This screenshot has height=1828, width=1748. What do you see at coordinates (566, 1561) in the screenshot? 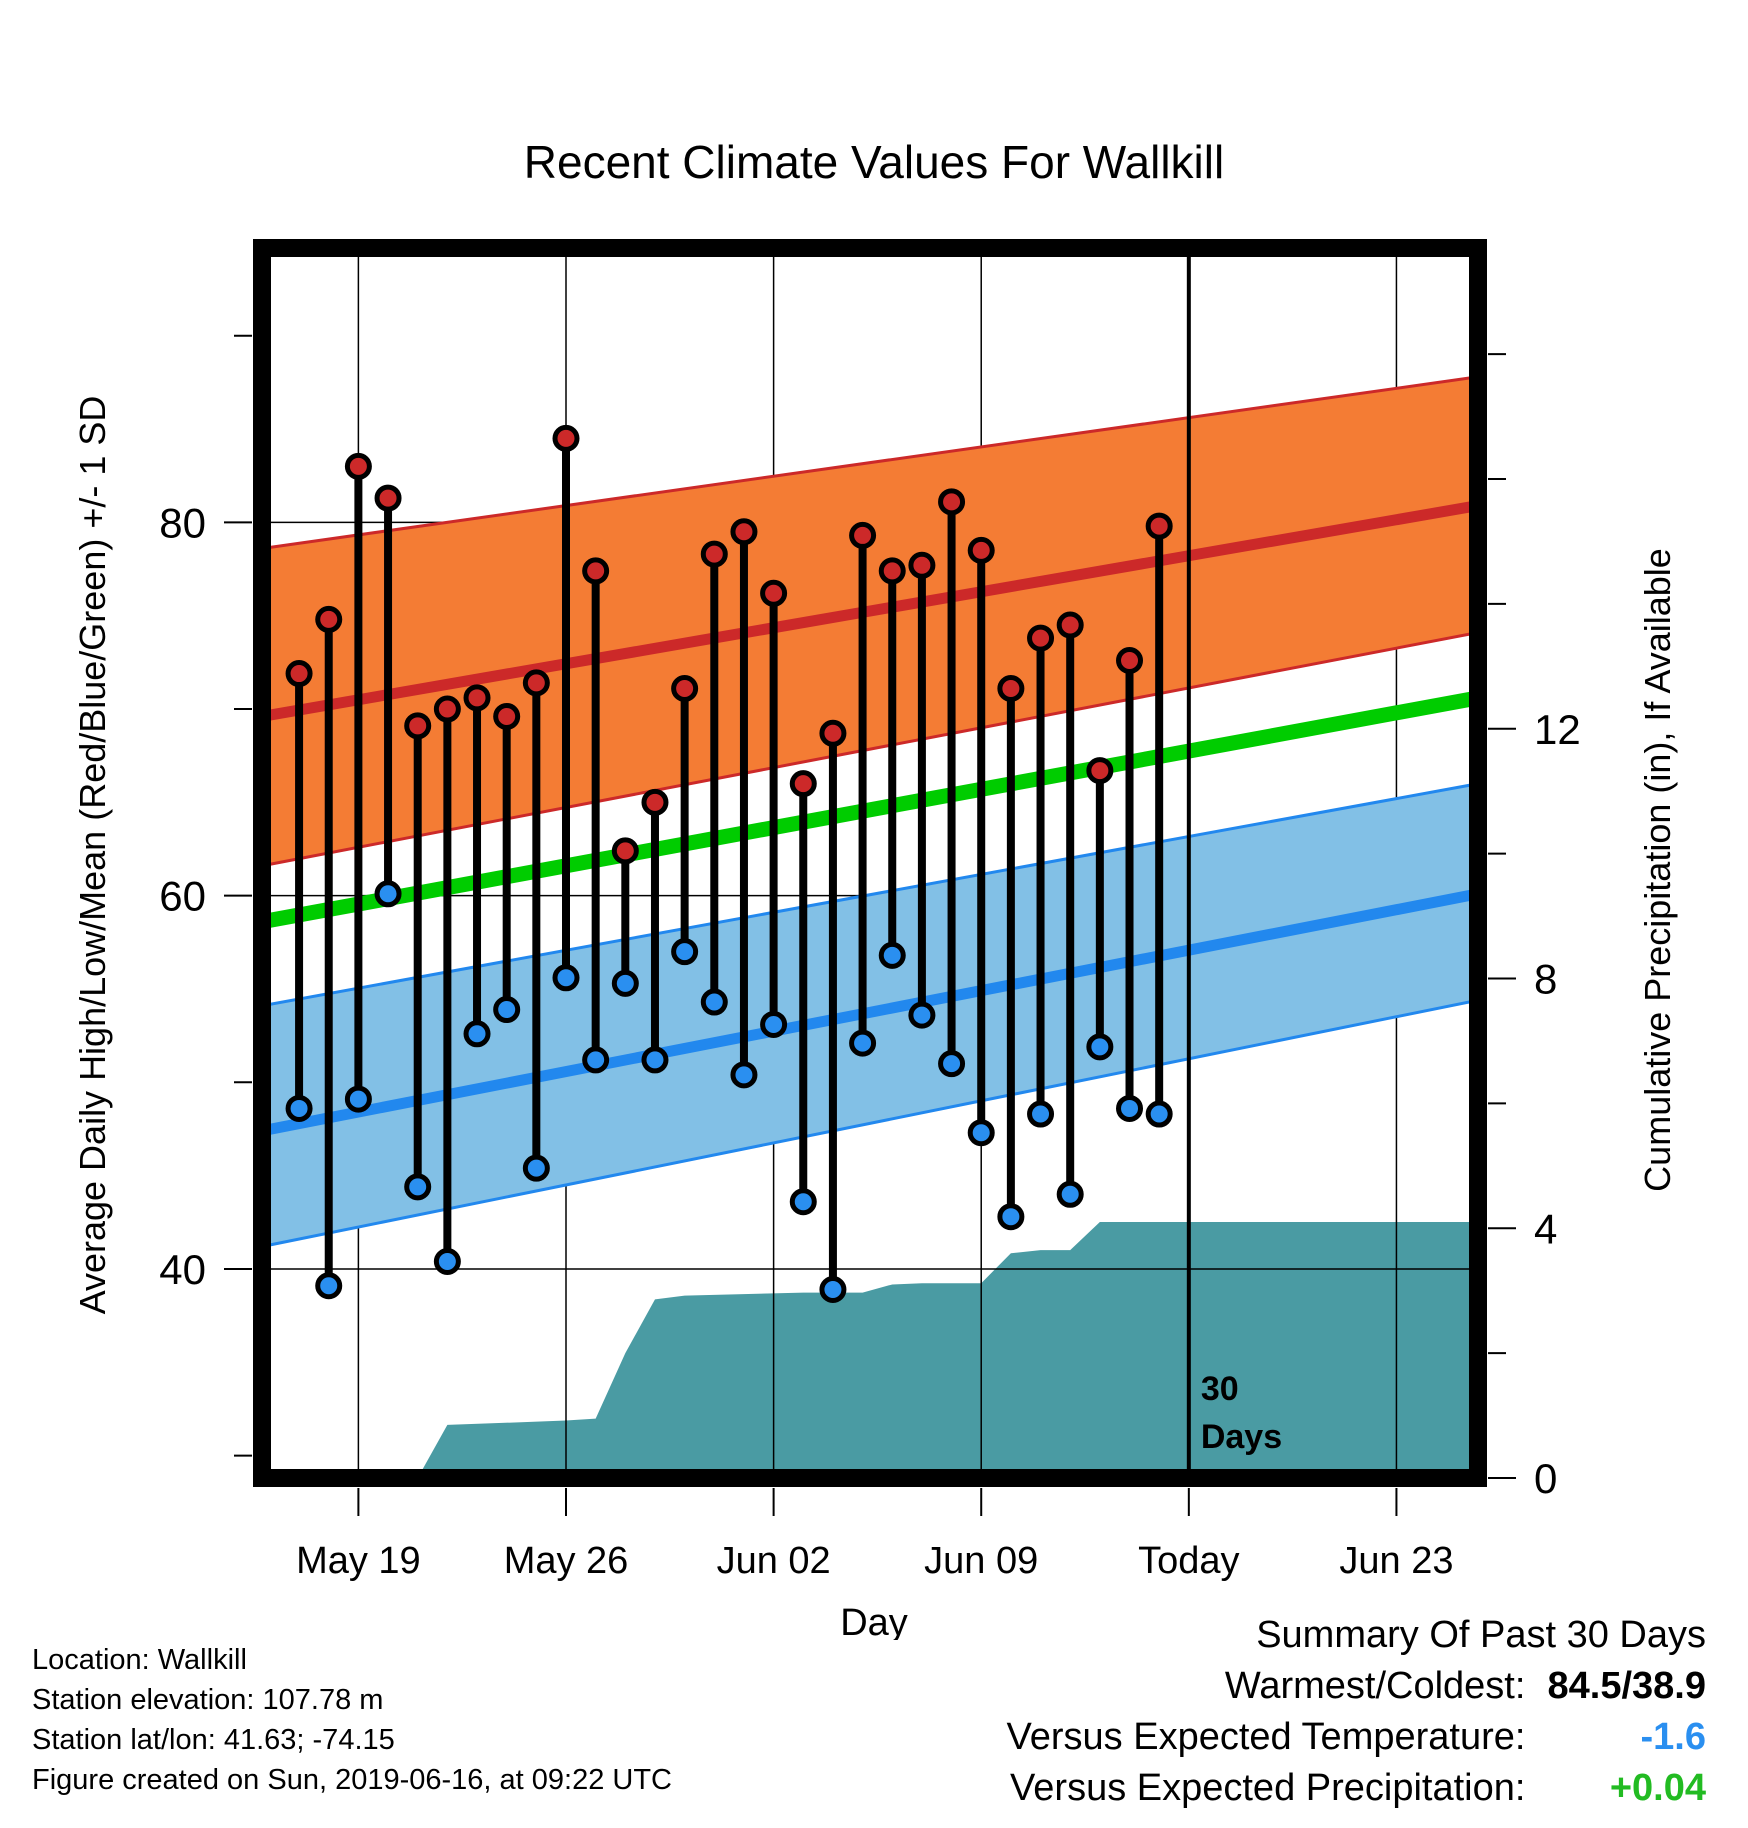
I see `x-tick-label: May 26` at bounding box center [566, 1561].